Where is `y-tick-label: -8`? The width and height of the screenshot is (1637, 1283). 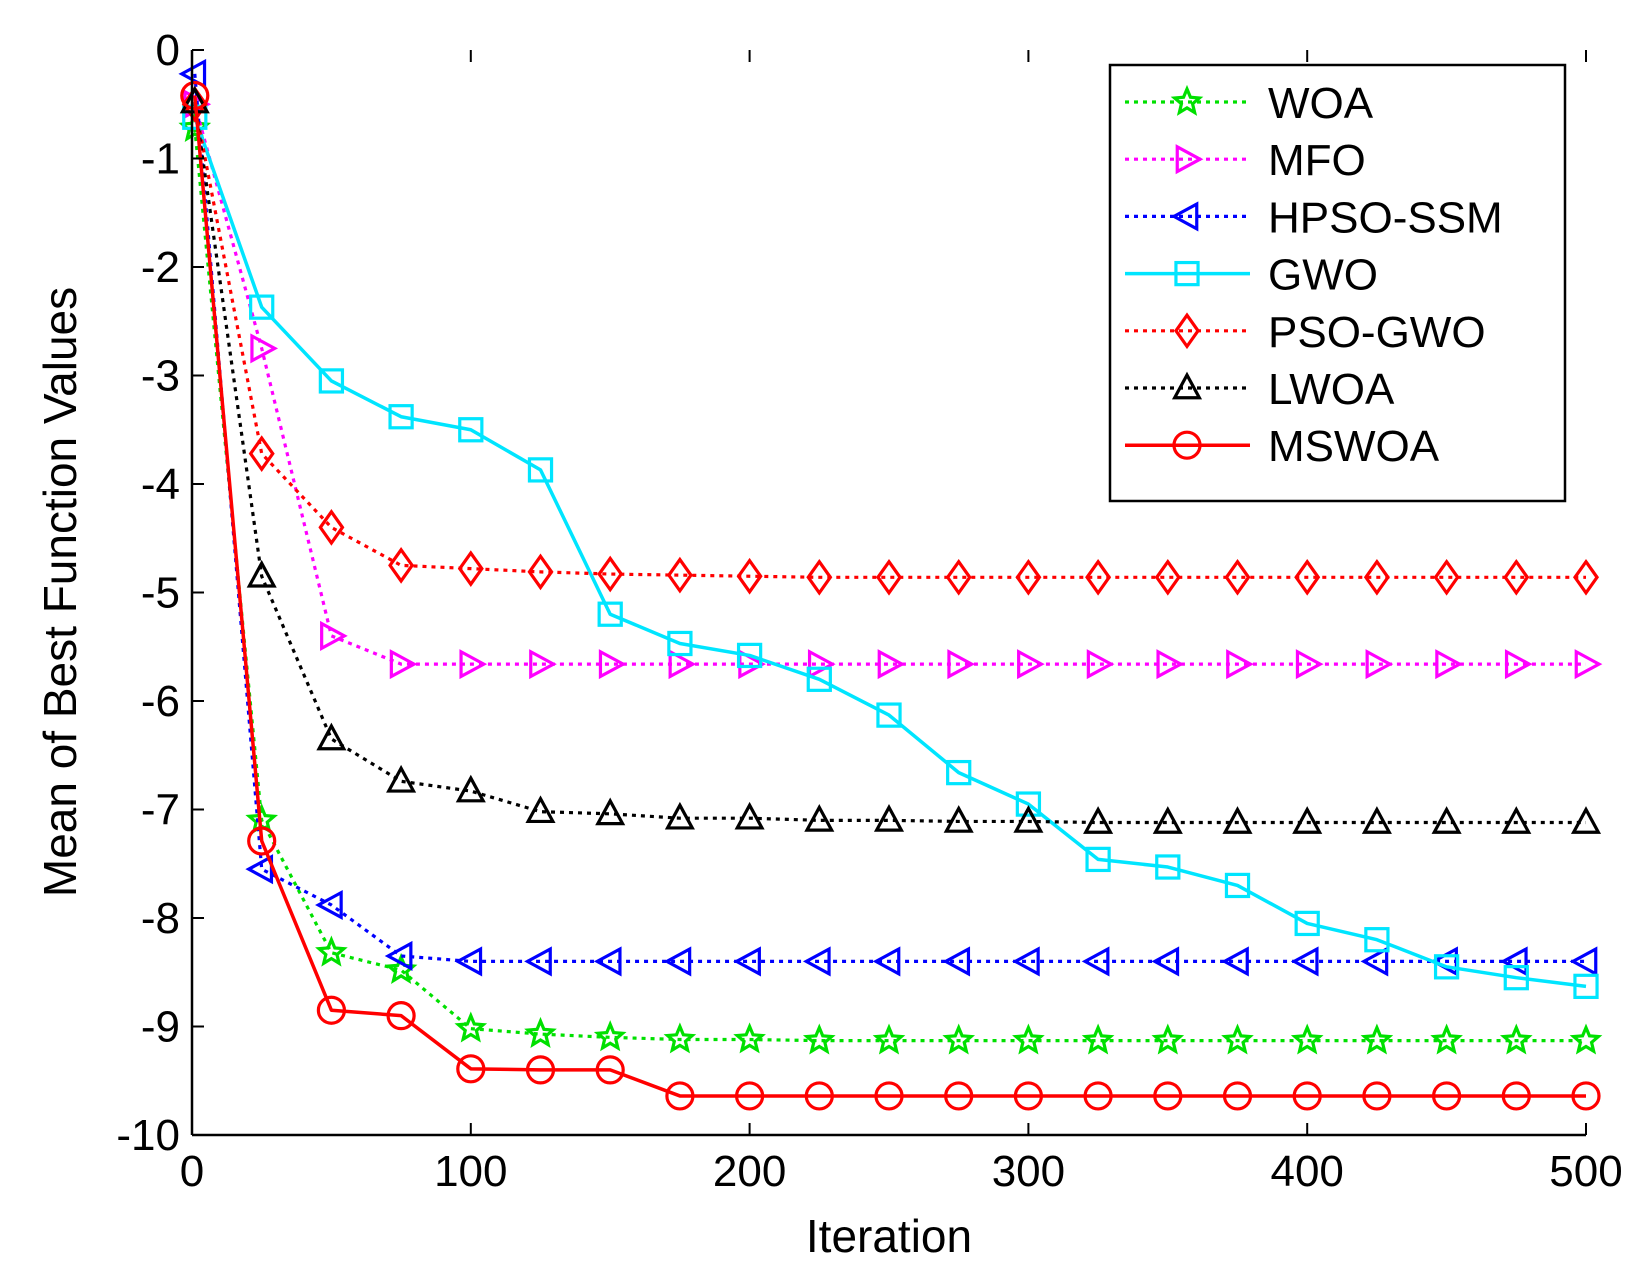
y-tick-label: -8 is located at coordinates (160, 918).